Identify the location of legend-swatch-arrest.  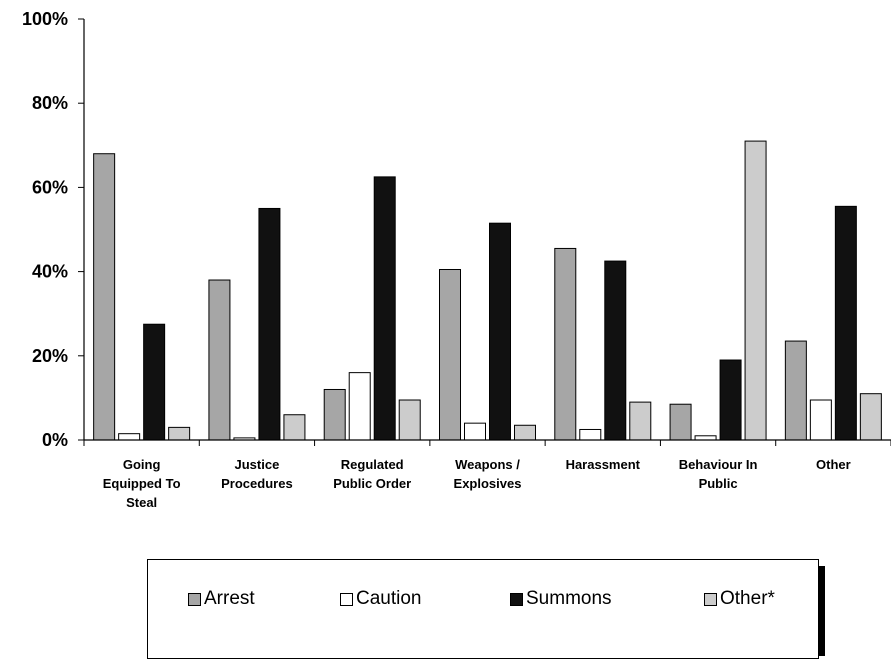
(194, 599).